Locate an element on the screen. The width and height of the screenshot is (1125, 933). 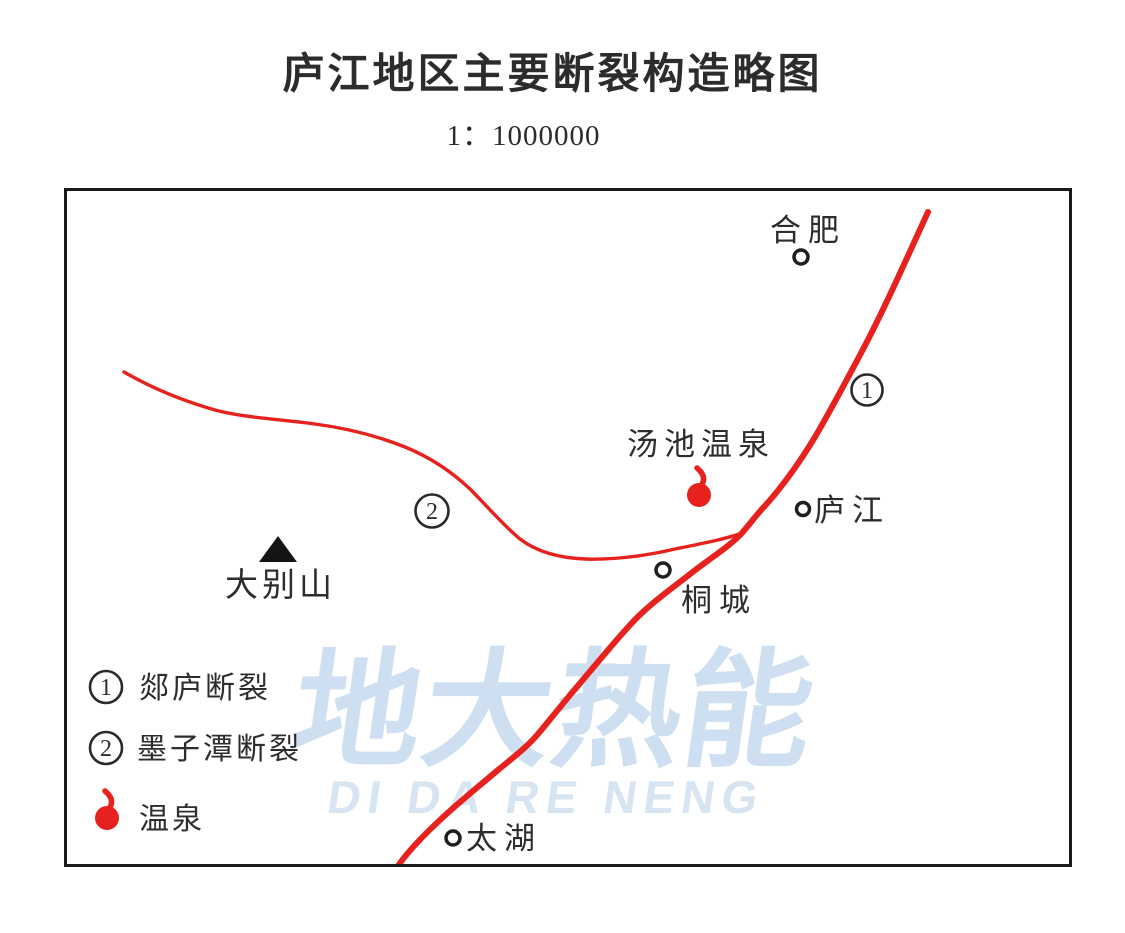
legend-item-spring: 温泉 is located at coordinates (150, 813).